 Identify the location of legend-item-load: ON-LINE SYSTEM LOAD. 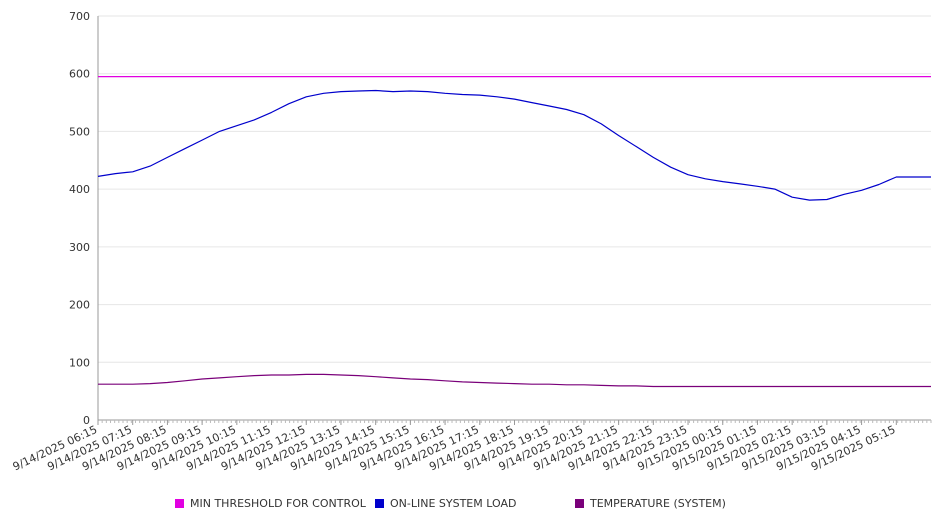
(445, 503).